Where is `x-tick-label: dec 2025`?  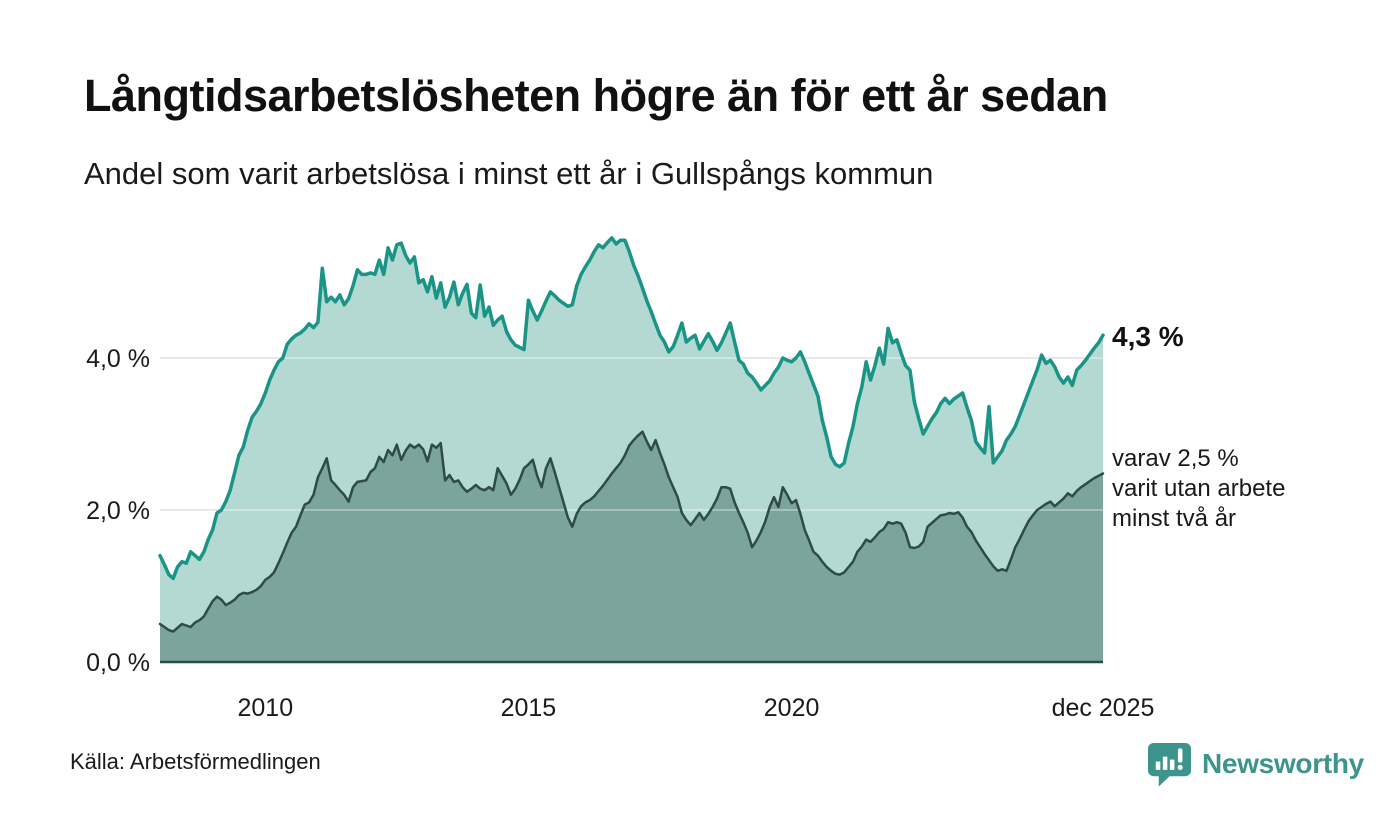 x-tick-label: dec 2025 is located at coordinates (1103, 708).